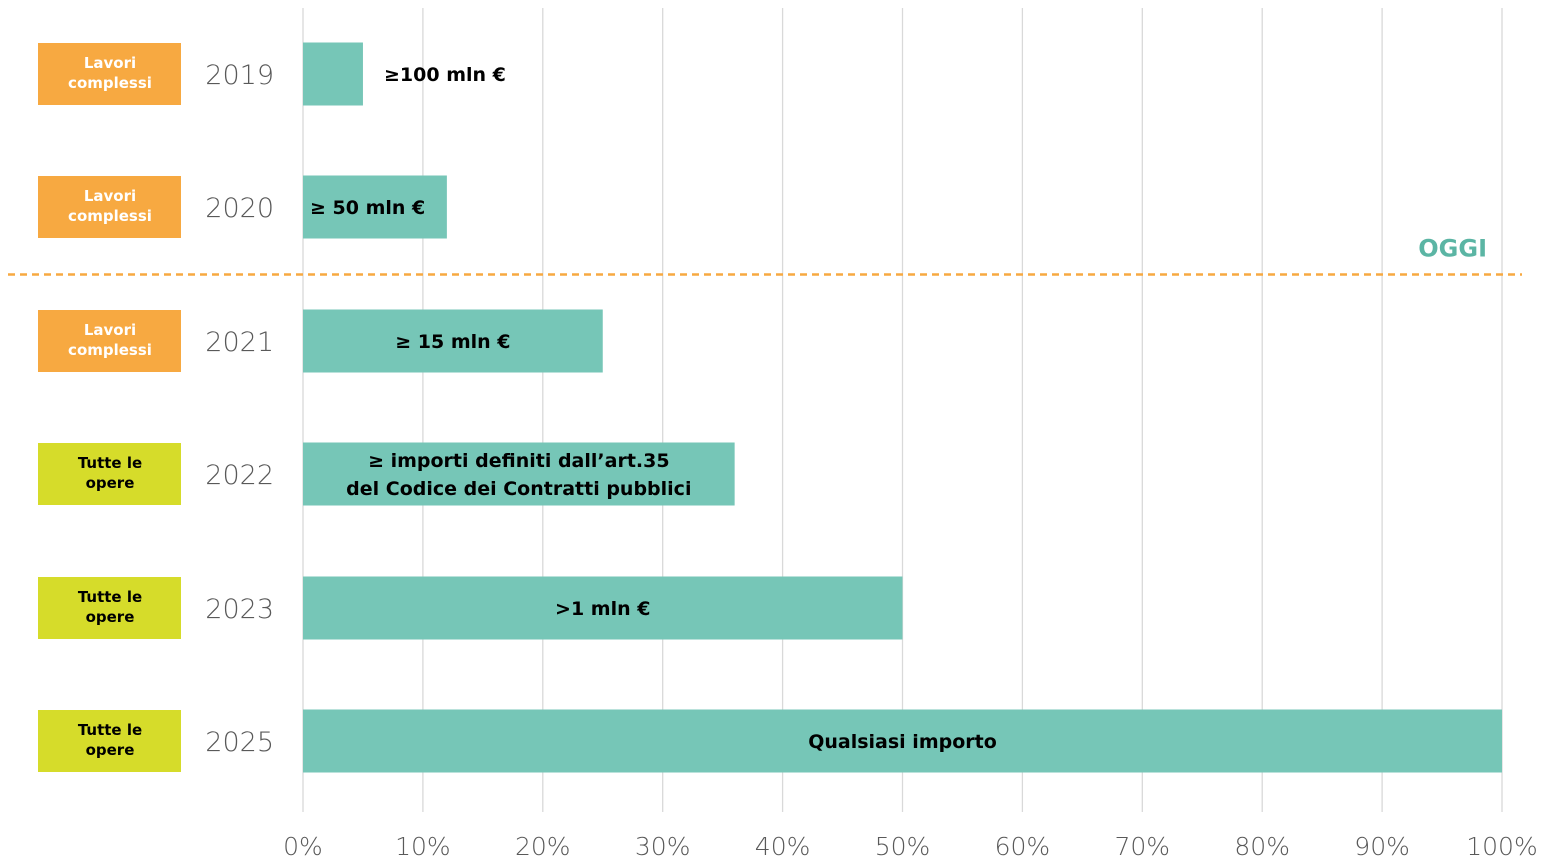 The height and width of the screenshot is (864, 1546). Describe the element at coordinates (663, 846) in the screenshot. I see `x-tick-label: 30%` at that location.